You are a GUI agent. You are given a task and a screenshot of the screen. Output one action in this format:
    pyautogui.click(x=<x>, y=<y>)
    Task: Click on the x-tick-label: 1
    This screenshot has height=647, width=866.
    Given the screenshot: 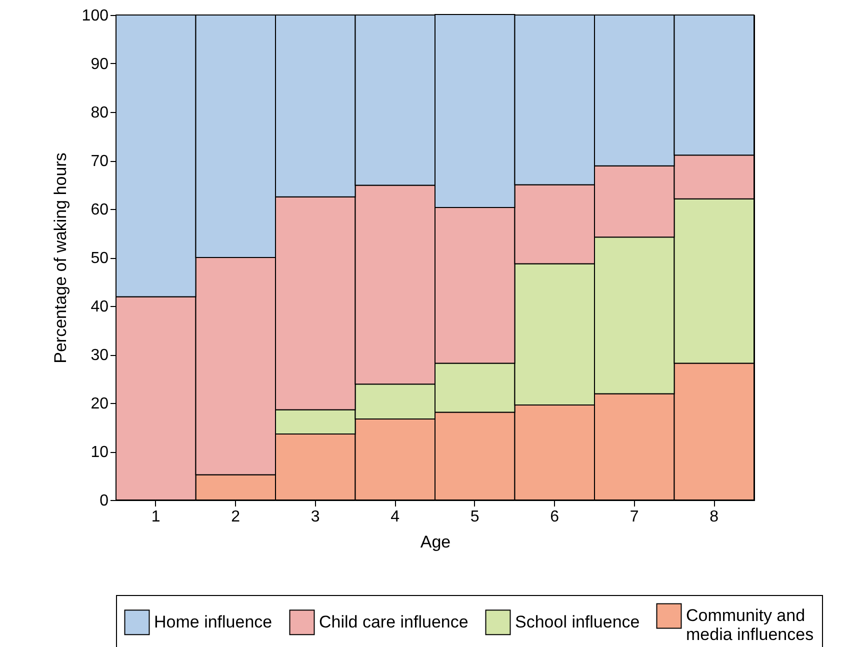 What is the action you would take?
    pyautogui.click(x=155, y=517)
    